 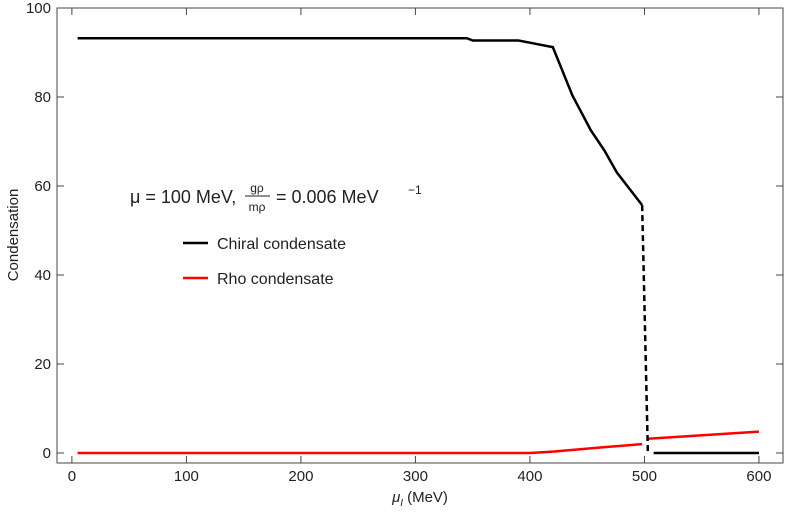 I want to click on annotation-numerator: gρ, so click(x=257, y=188).